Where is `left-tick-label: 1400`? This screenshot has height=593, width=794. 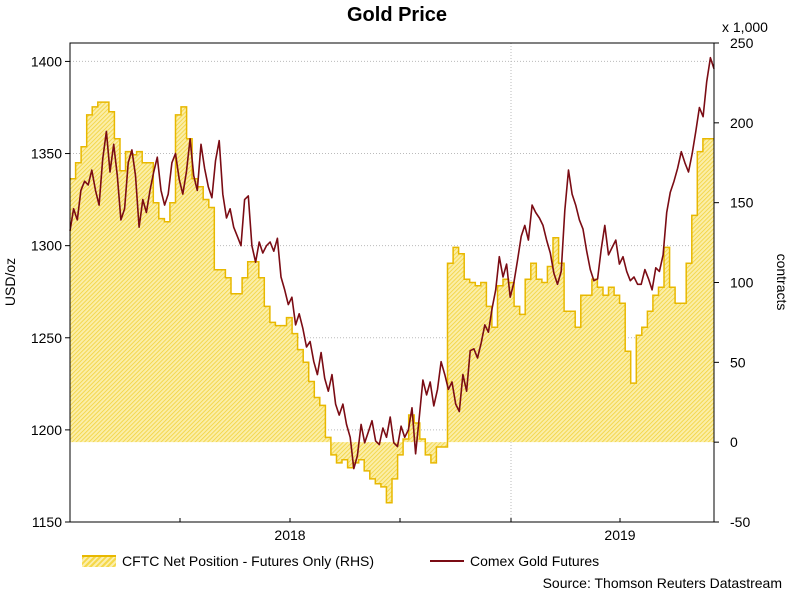
left-tick-label: 1400 is located at coordinates (46, 61).